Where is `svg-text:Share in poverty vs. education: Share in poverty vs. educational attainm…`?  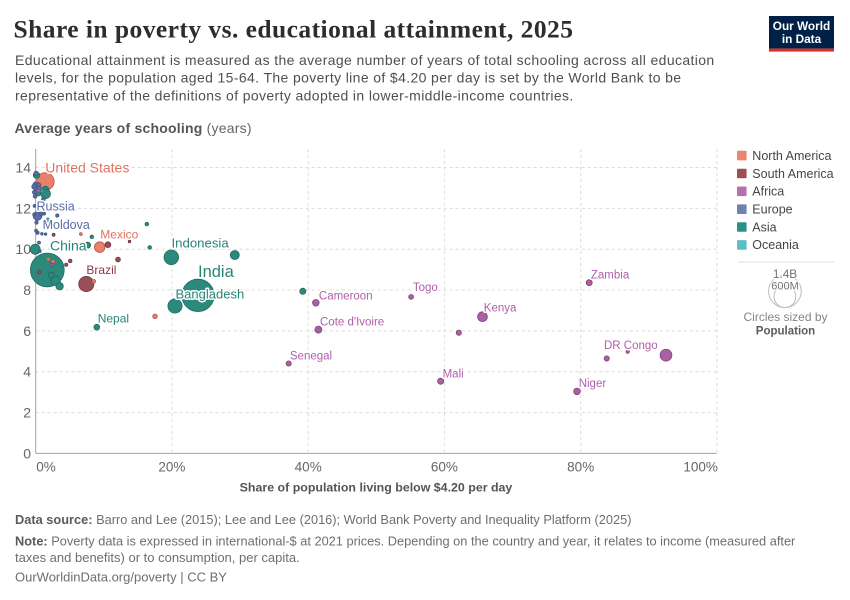 svg-text:Share in poverty vs. education: Share in poverty vs. educational attainm… is located at coordinates (294, 28).